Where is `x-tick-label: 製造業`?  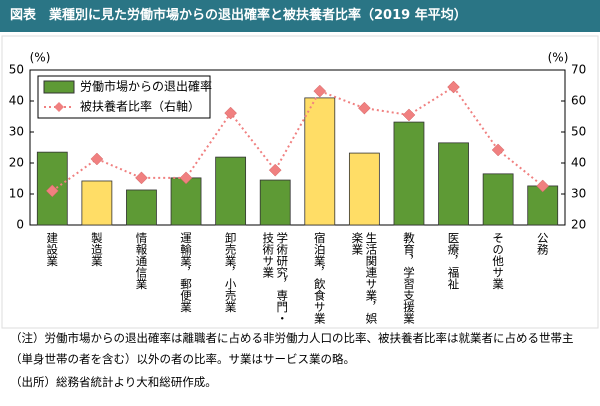
x-tick-label: 製造業 is located at coordinates (96, 249).